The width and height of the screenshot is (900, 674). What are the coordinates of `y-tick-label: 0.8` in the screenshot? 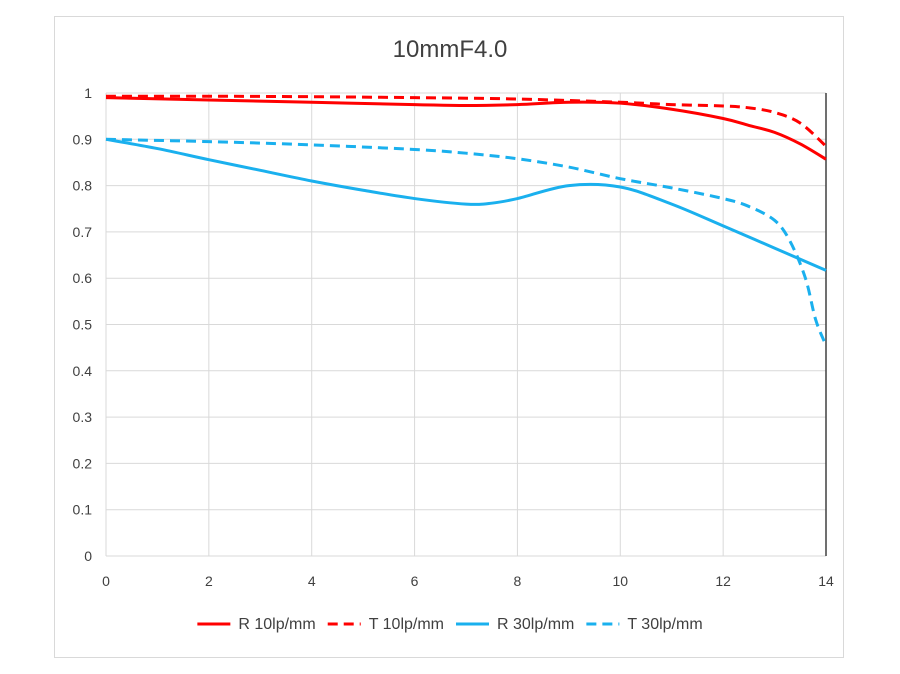 It's located at (83, 186).